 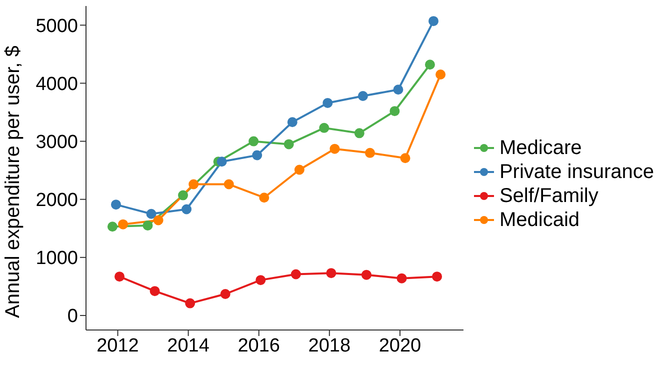 What do you see at coordinates (259, 345) in the screenshot?
I see `x-tick-label: 2016` at bounding box center [259, 345].